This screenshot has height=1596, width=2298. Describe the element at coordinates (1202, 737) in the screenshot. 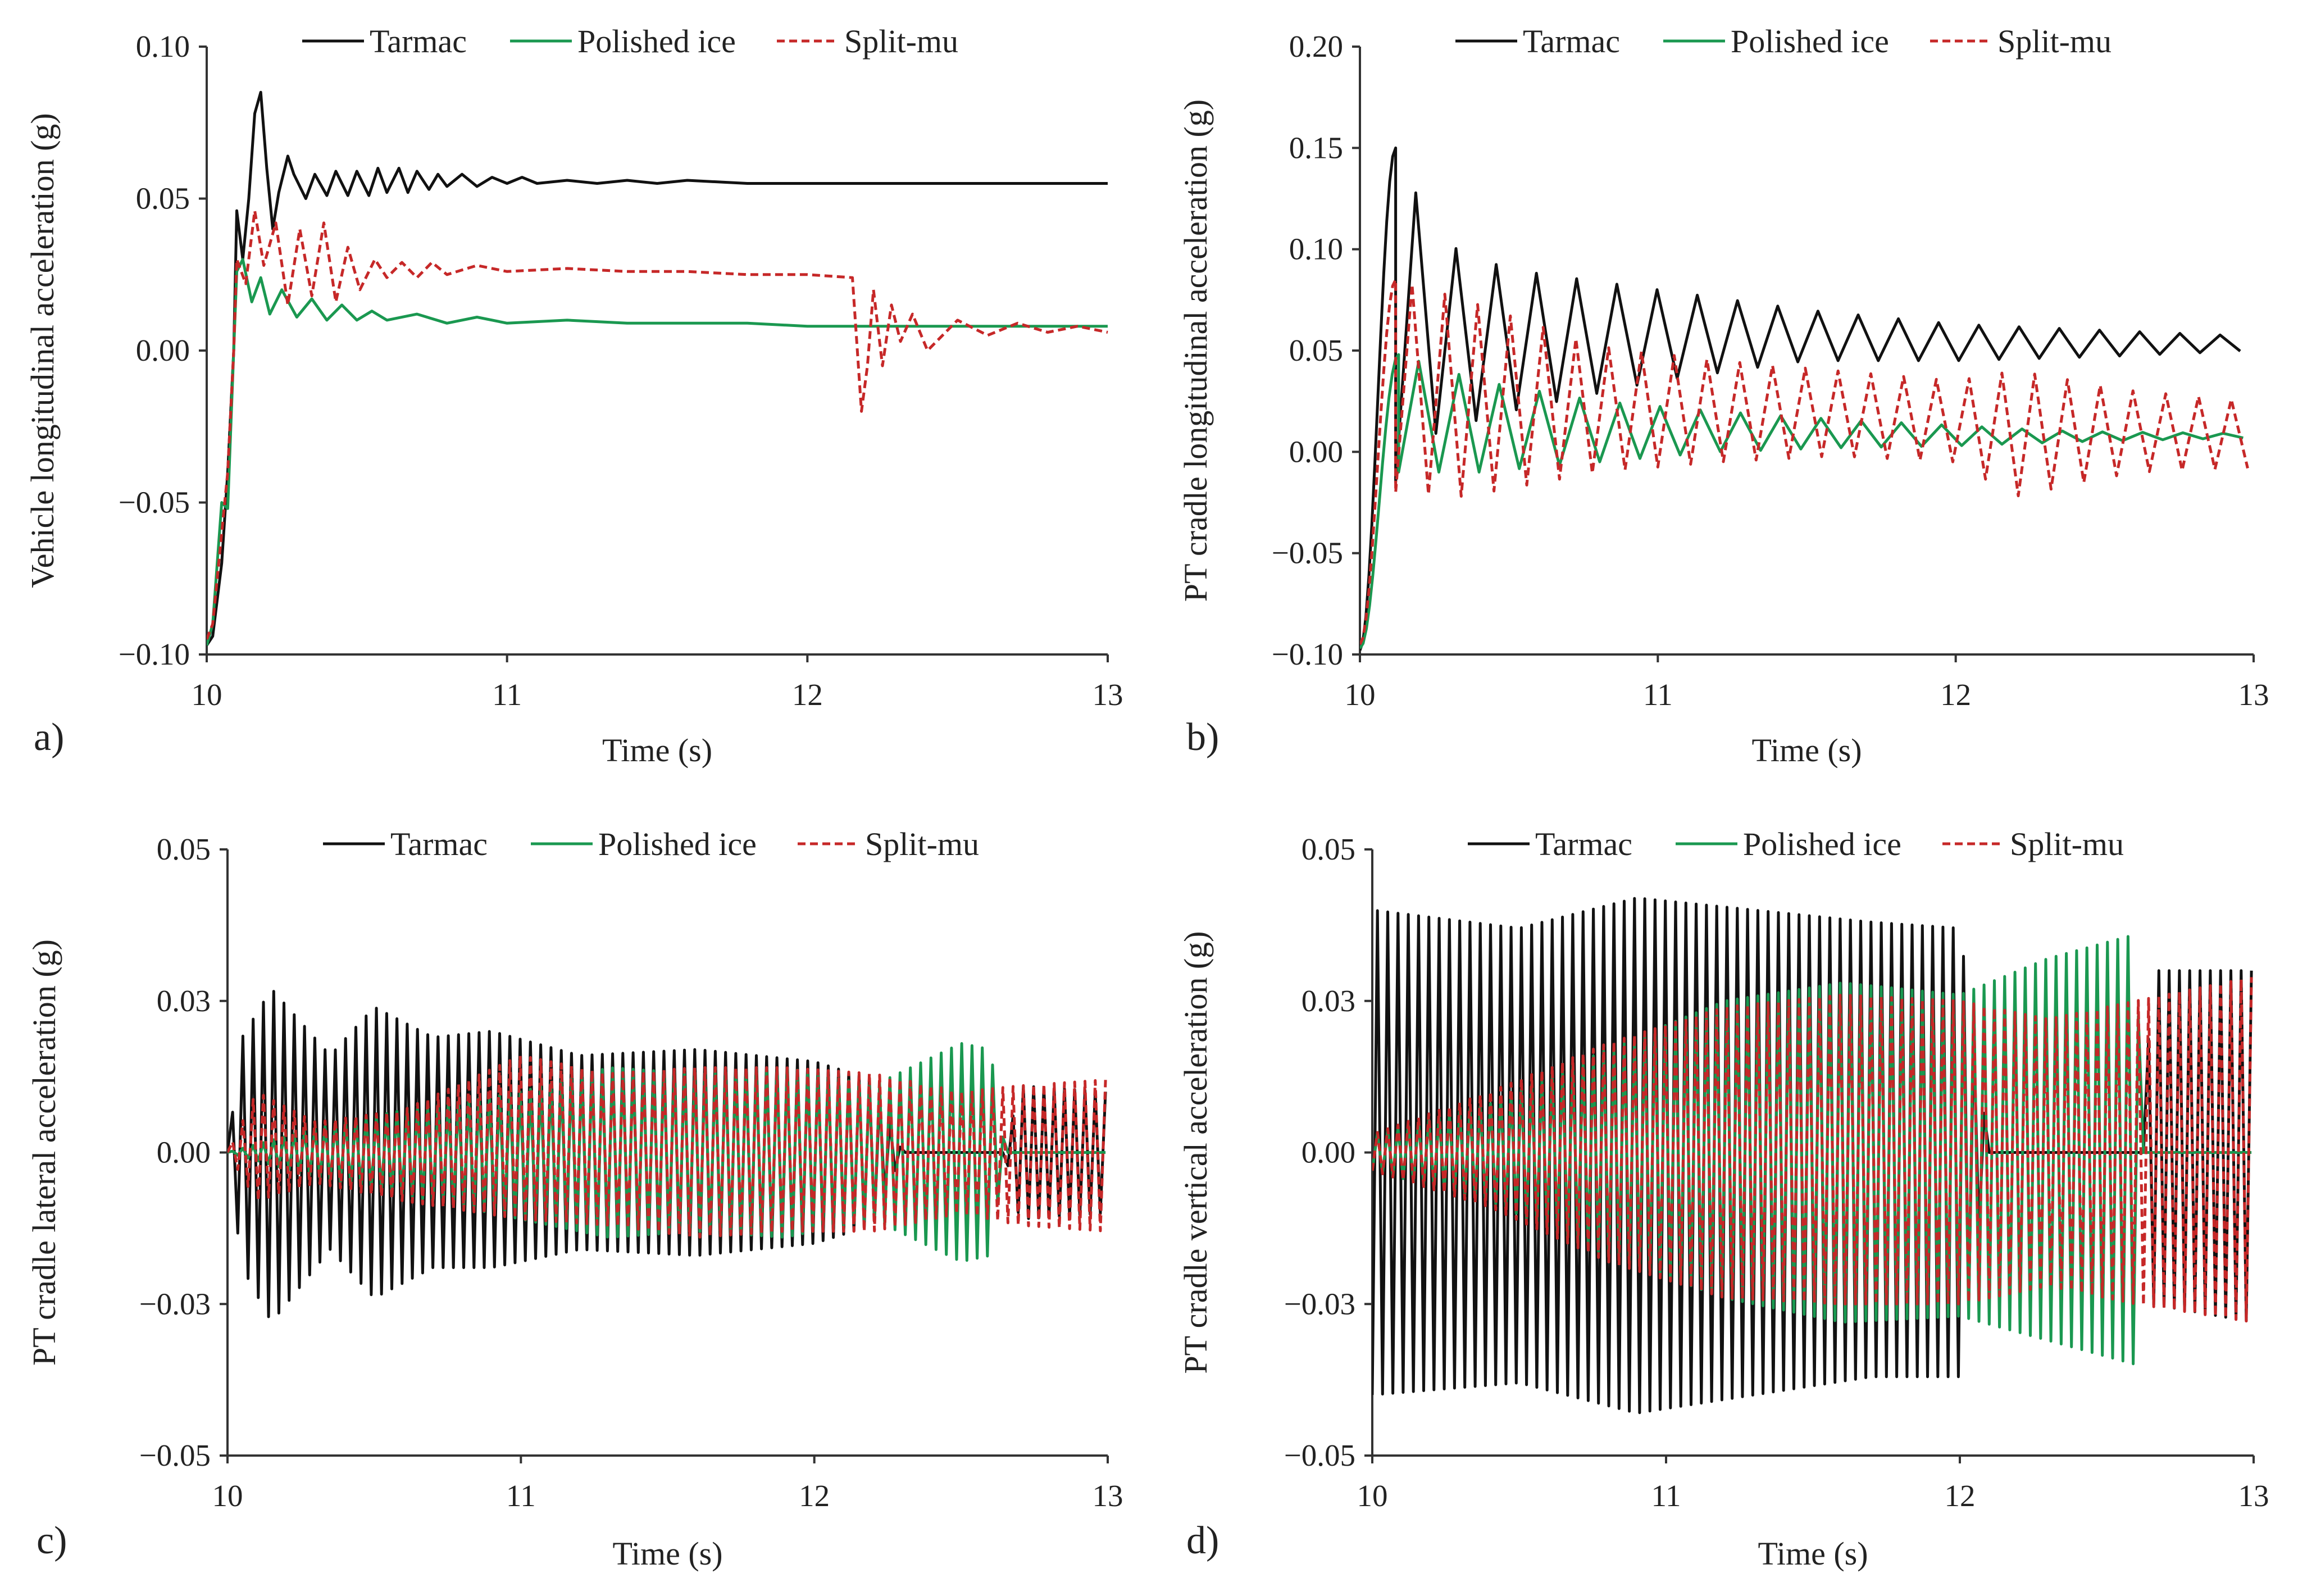

I see `panel-label: b)` at that location.